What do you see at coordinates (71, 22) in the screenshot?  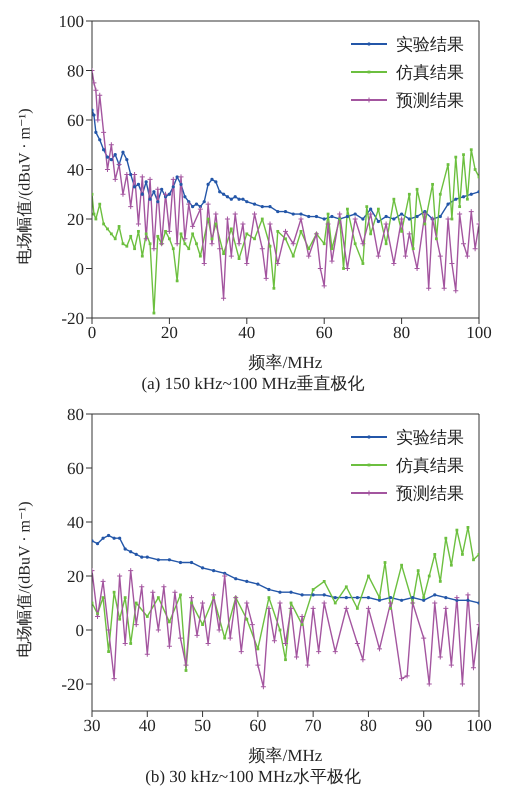 I see `y-tick-label: 100` at bounding box center [71, 22].